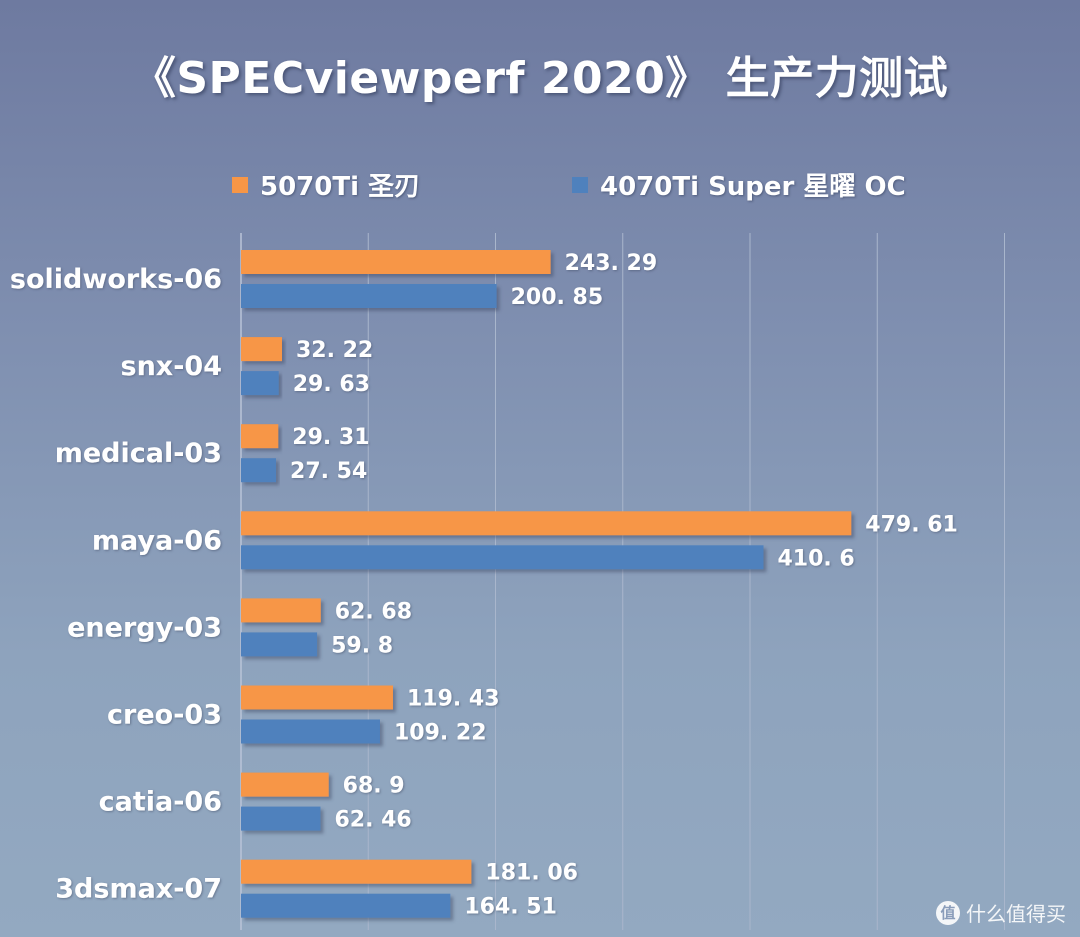 This screenshot has height=937, width=1080. I want to click on legend-item-4070ti-super: 4070Ti Super 星曜 OC, so click(739, 184).